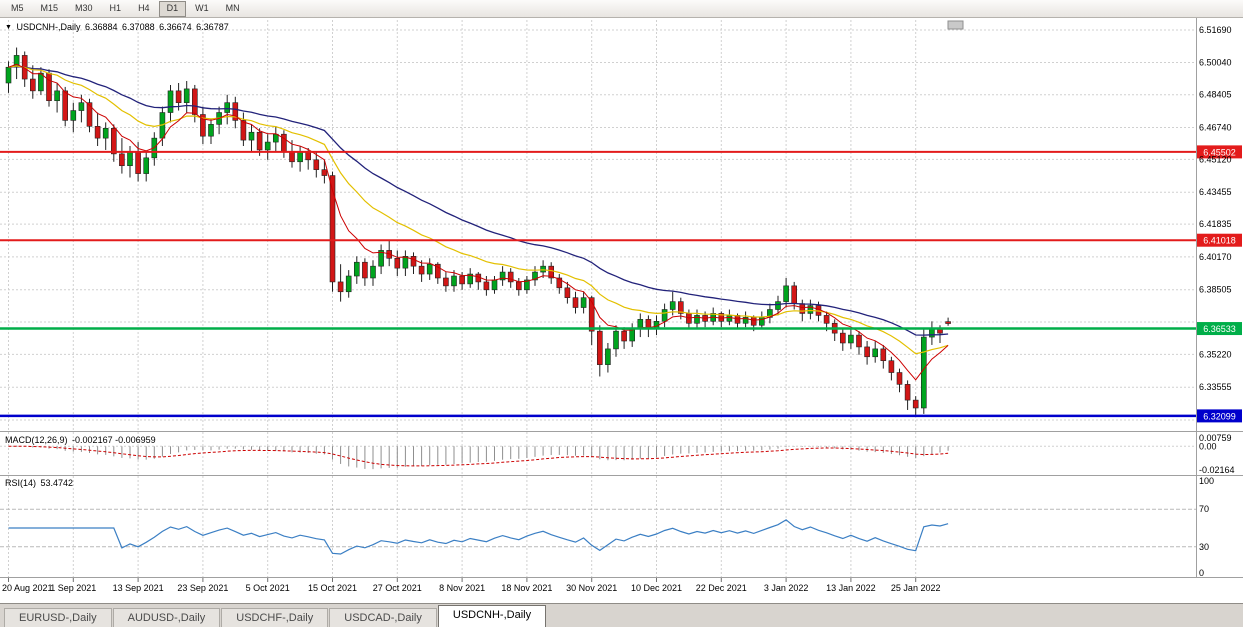 This screenshot has height=627, width=1243. What do you see at coordinates (1201, 573) in the screenshot?
I see `svg-text: 0` at bounding box center [1201, 573].